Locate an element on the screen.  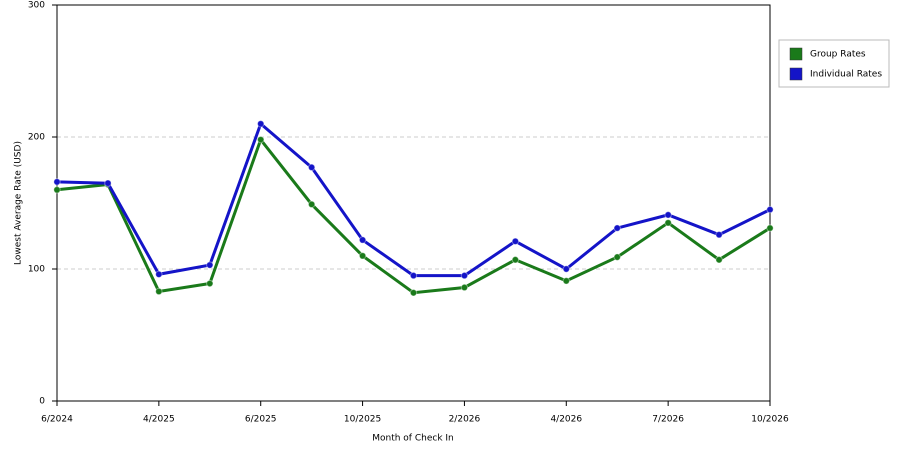
y-tick-label: 200 is located at coordinates (36, 138).